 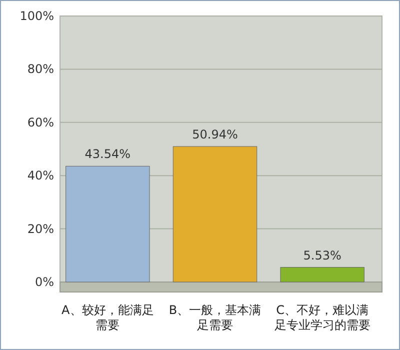 What do you see at coordinates (40, 229) in the screenshot?
I see `y-tick-label: 20%` at bounding box center [40, 229].